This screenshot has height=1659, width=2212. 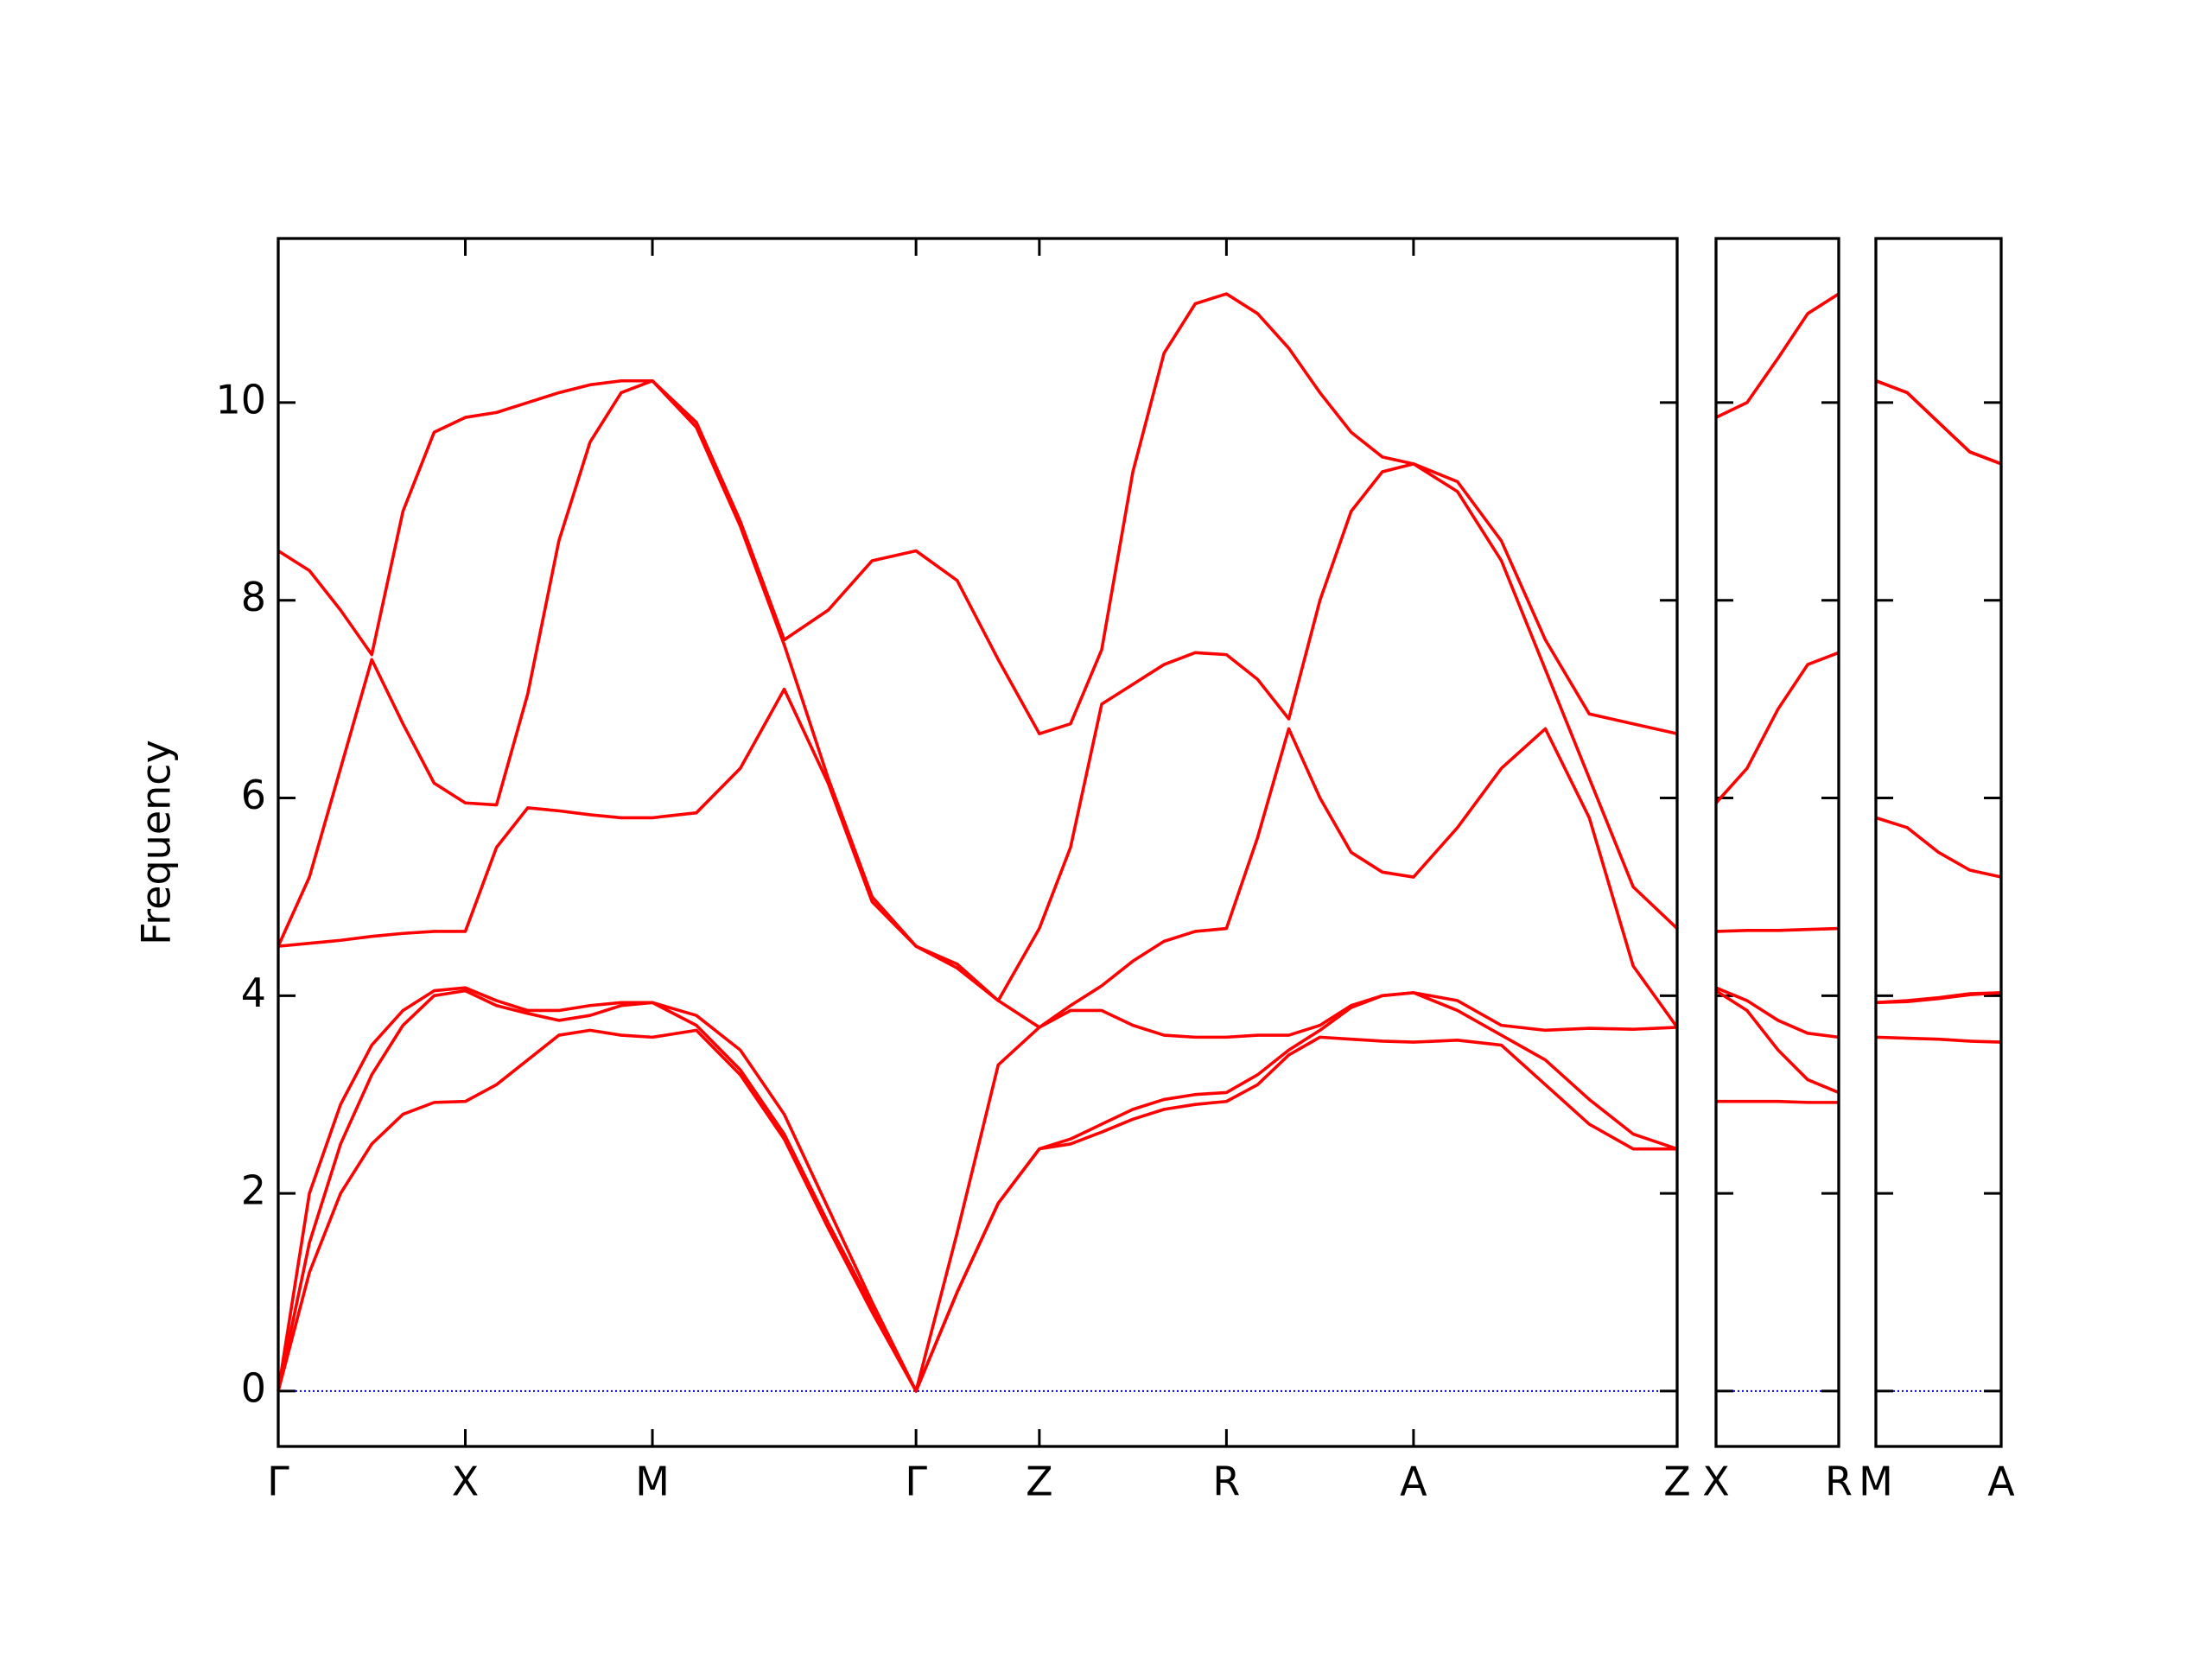 What do you see at coordinates (253, 1190) in the screenshot?
I see `y-tick-label: 2` at bounding box center [253, 1190].